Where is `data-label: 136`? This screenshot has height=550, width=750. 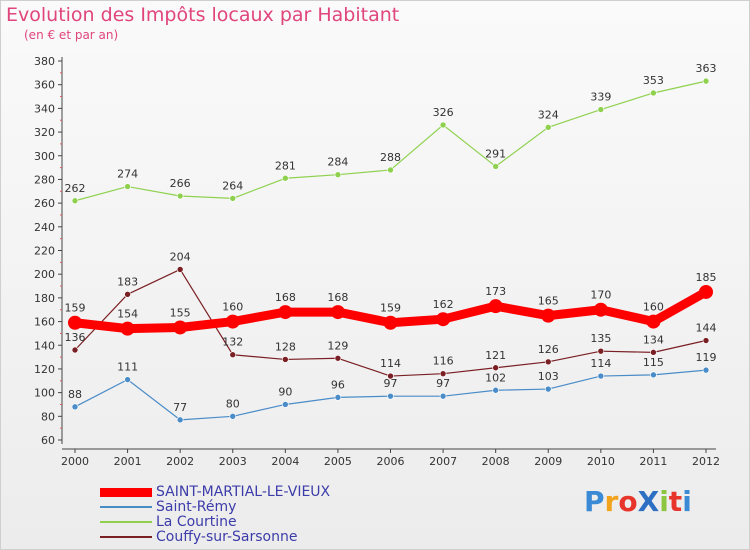
data-label: 136 is located at coordinates (75, 337).